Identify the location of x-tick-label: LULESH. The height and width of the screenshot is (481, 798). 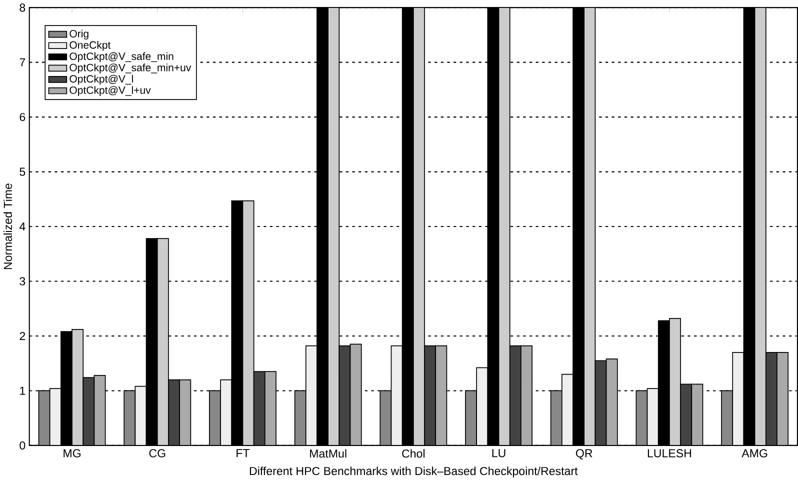
(669, 453).